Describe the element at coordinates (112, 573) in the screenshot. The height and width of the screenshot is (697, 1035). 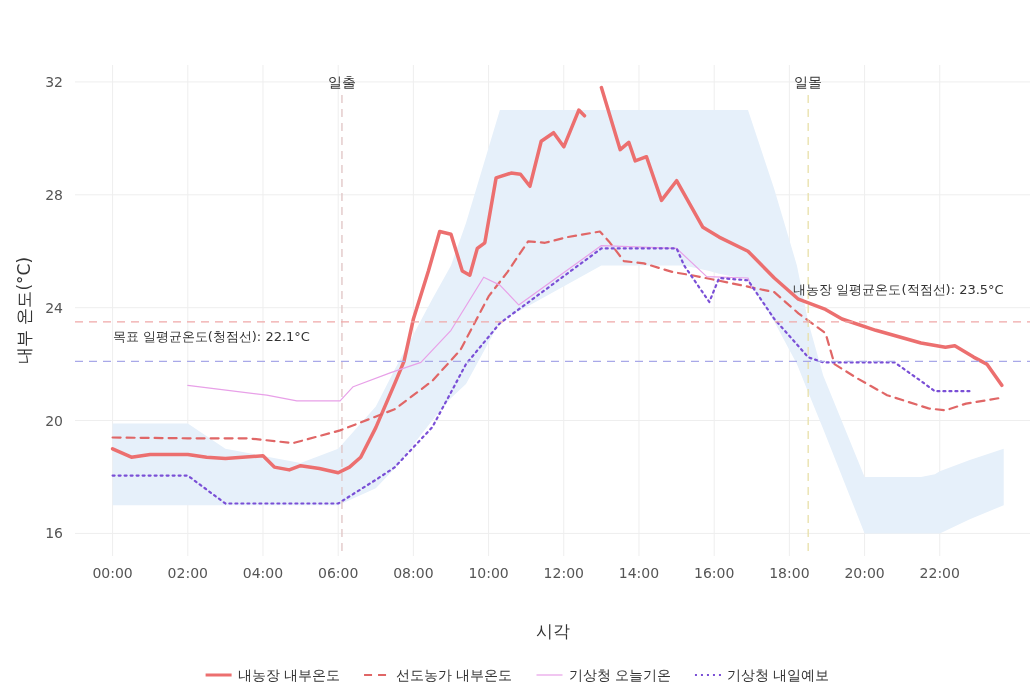
I see `x-tick-label: 00:00` at that location.